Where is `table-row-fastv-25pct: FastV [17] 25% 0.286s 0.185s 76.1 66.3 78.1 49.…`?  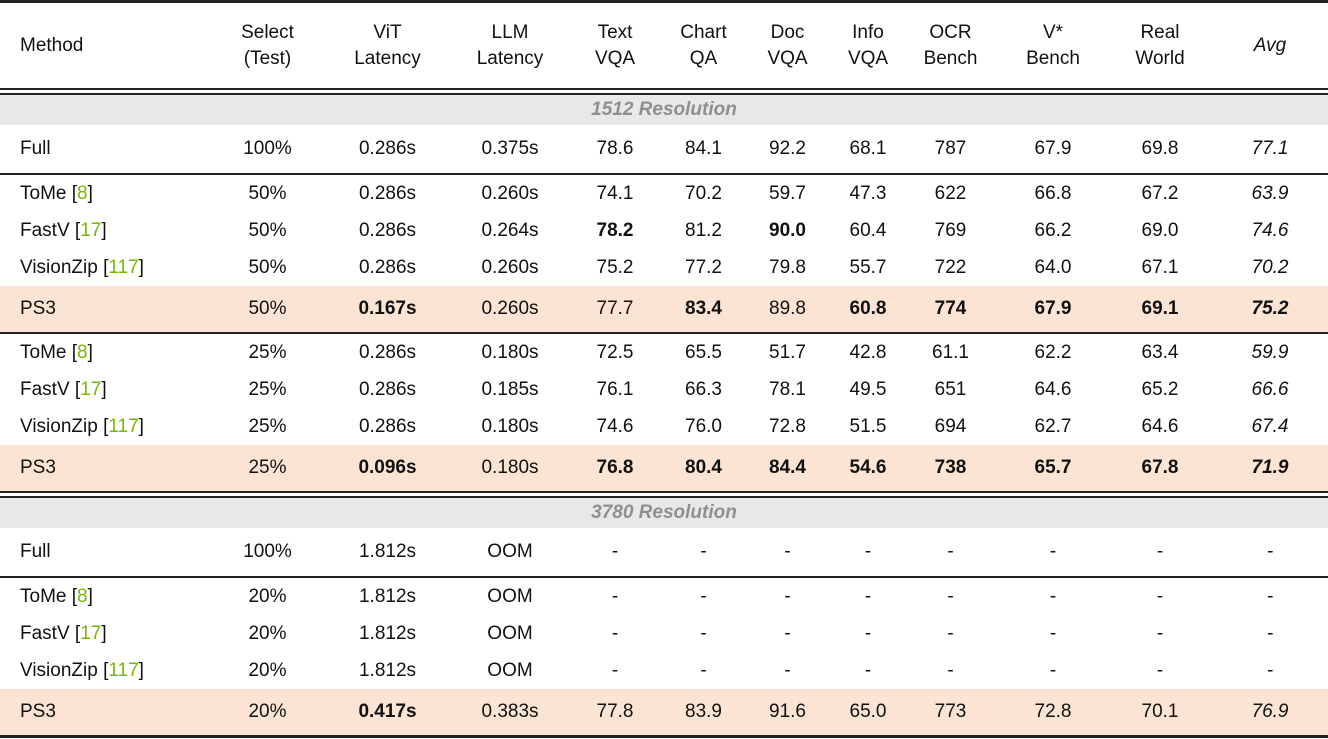
table-row-fastv-25pct: FastV [17] 25% 0.286s 0.185s 76.1 66.3 78.1 49.… is located at coordinates (664, 389).